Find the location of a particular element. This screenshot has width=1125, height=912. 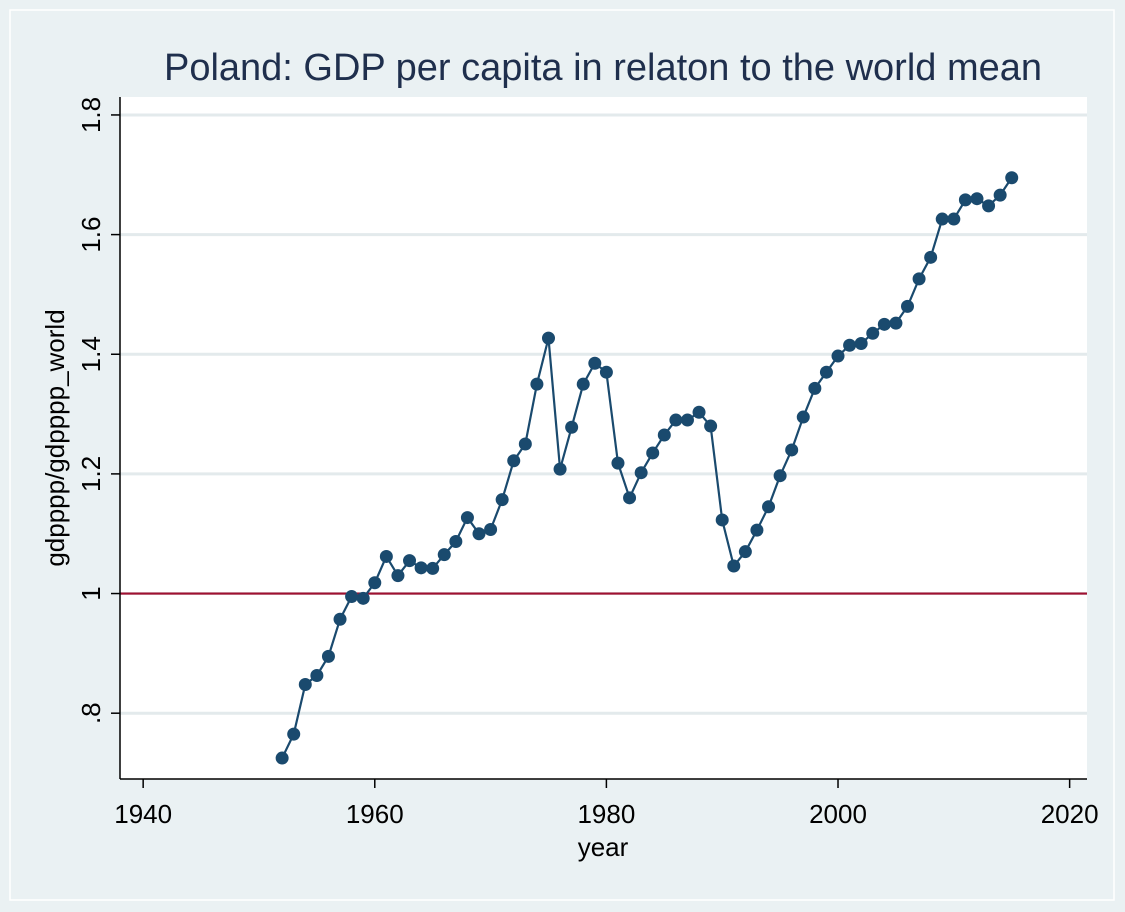

y-tick-label: .8 is located at coordinates (91, 713).